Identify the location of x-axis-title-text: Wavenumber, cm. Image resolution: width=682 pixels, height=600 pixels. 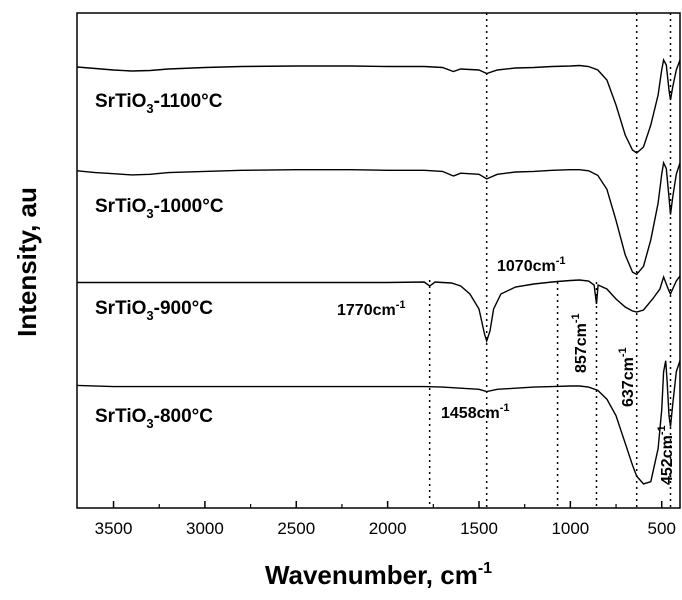
(371, 575).